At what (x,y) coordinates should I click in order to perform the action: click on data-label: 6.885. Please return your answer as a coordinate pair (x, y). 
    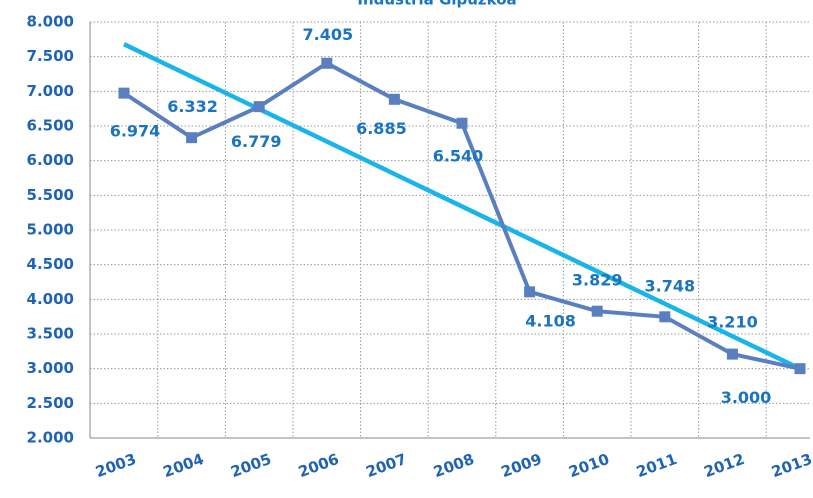
    Looking at the image, I should click on (381, 128).